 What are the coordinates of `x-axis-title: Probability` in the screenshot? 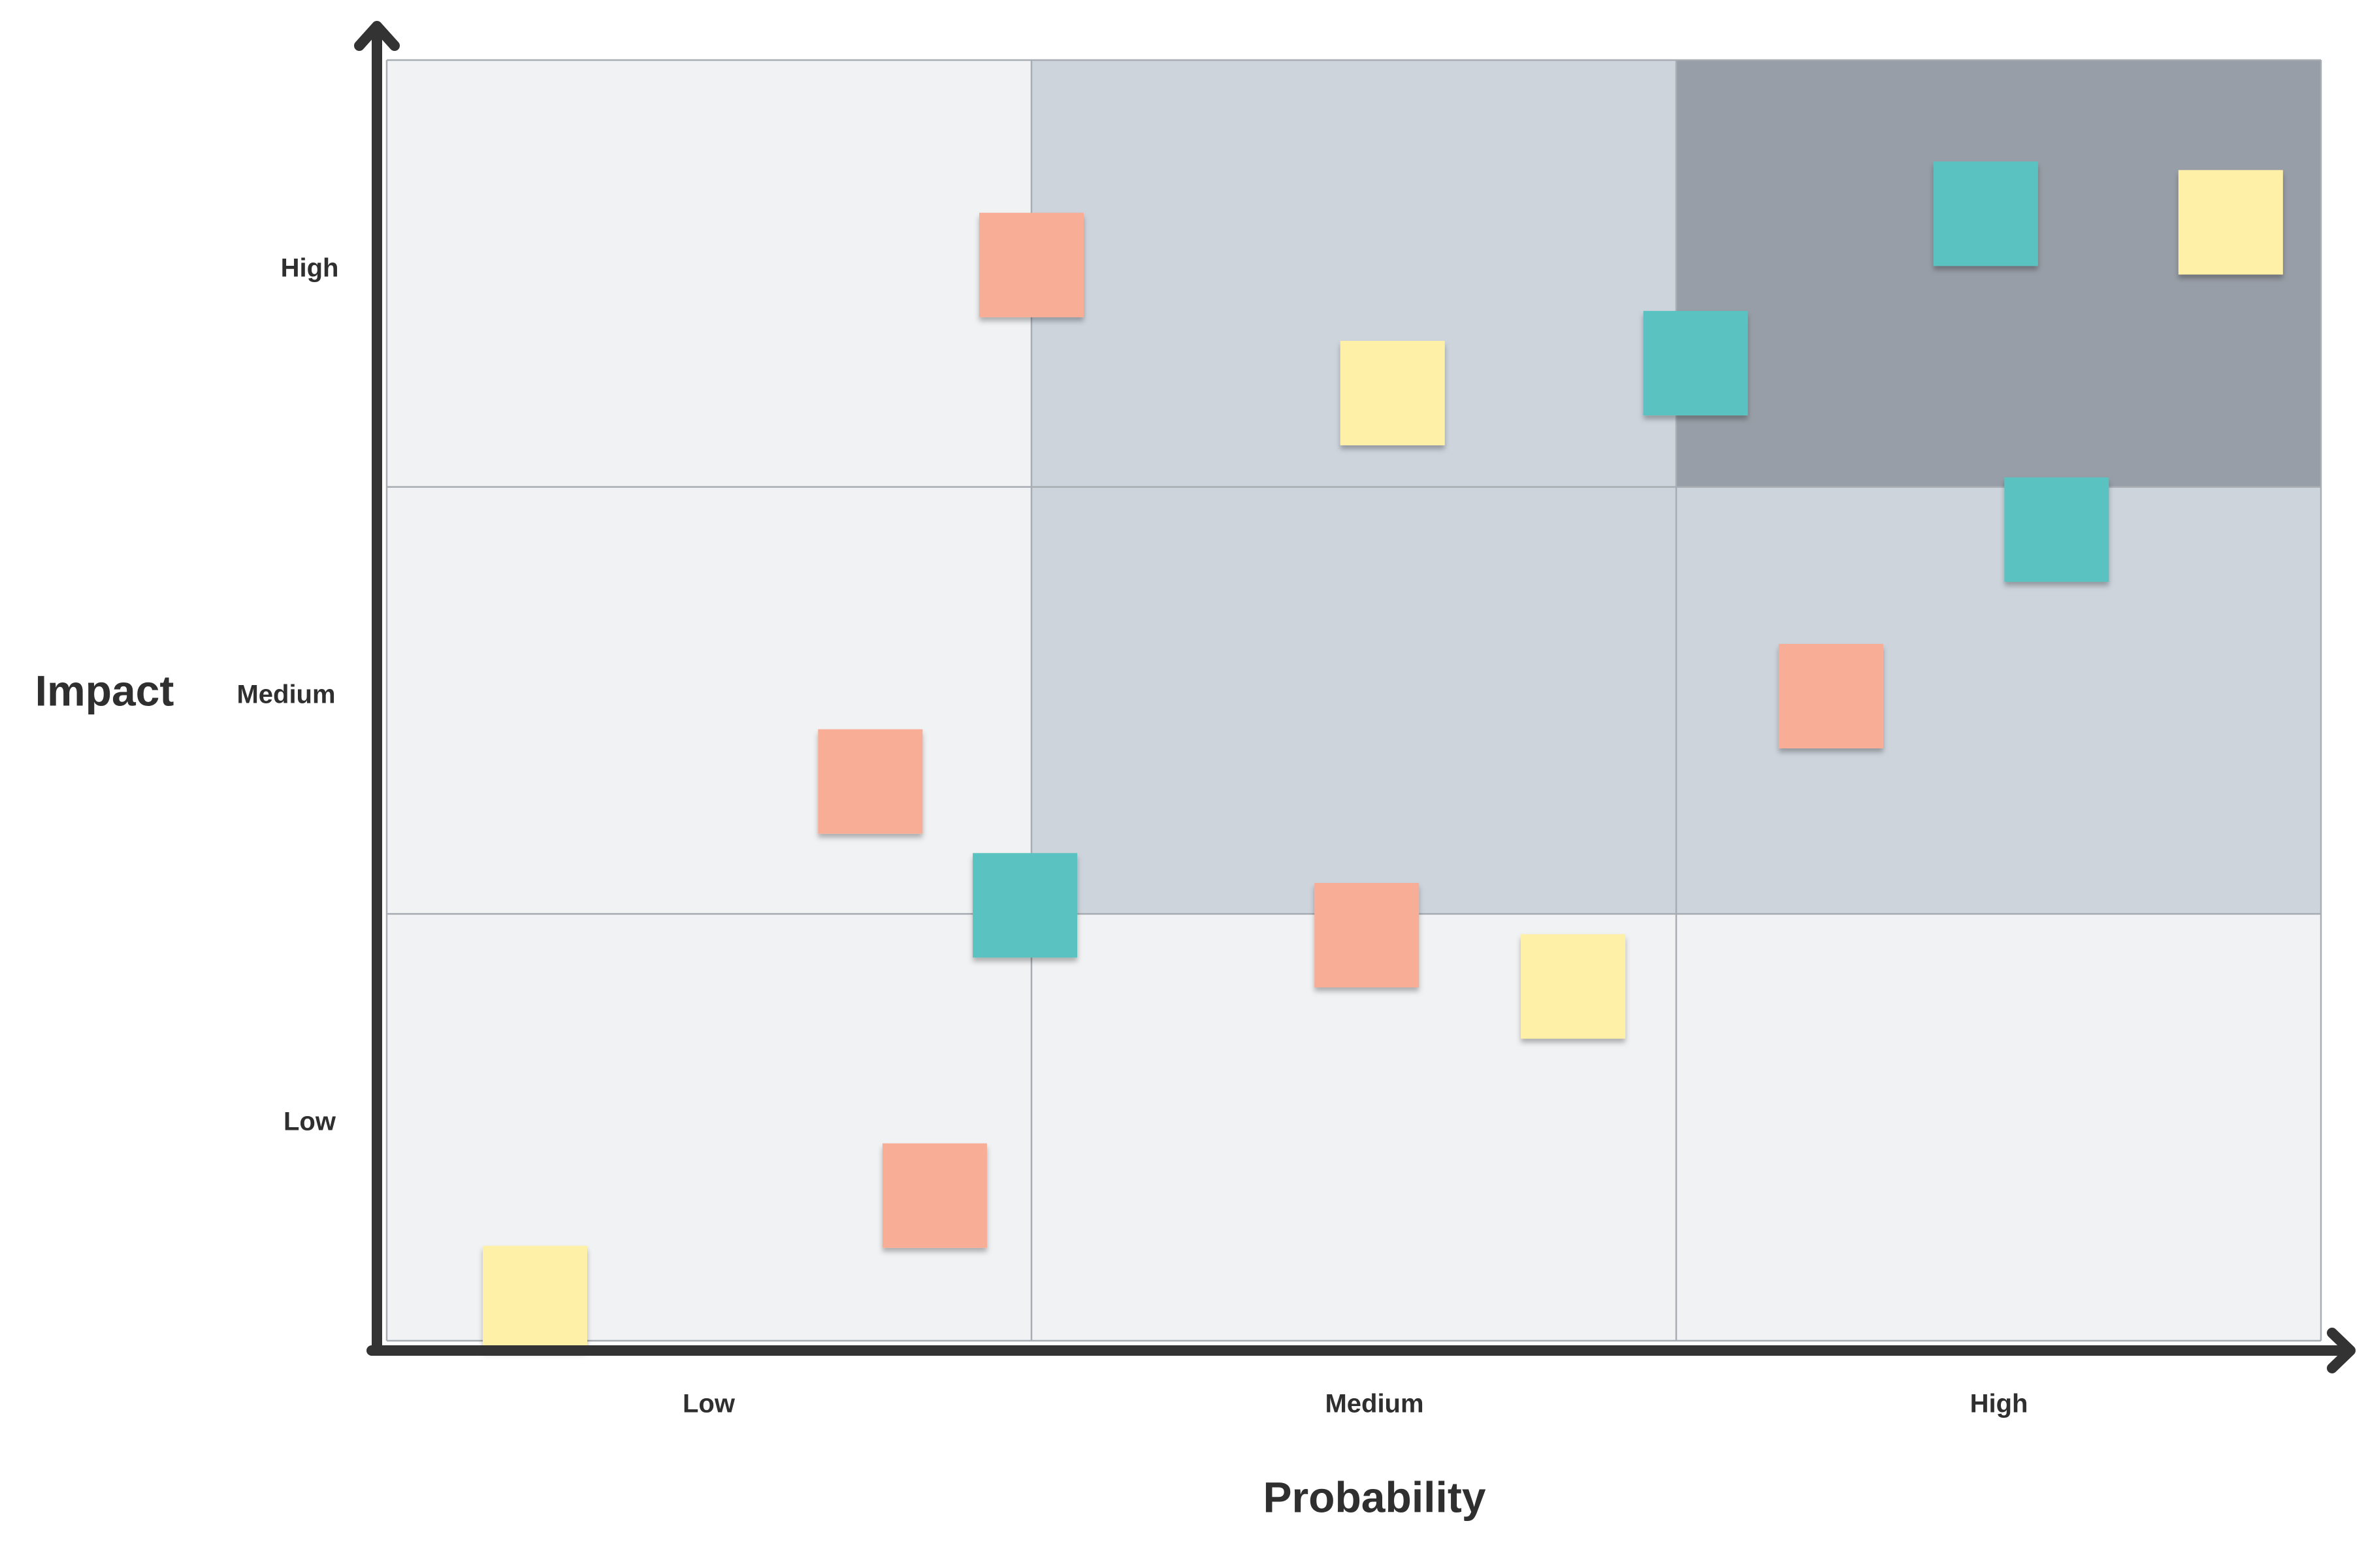 It's located at (1374, 1497).